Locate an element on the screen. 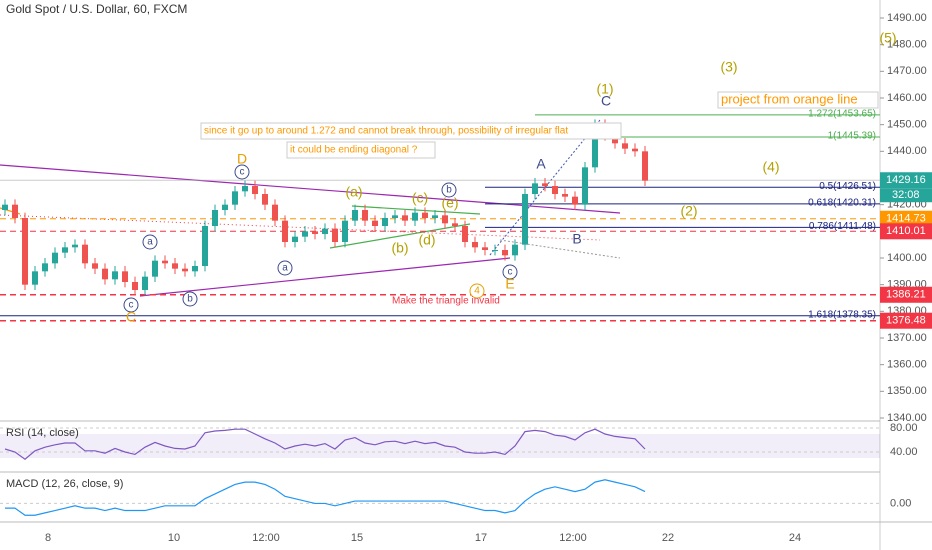 The image size is (932, 550). wave-label: (b) is located at coordinates (399, 248).